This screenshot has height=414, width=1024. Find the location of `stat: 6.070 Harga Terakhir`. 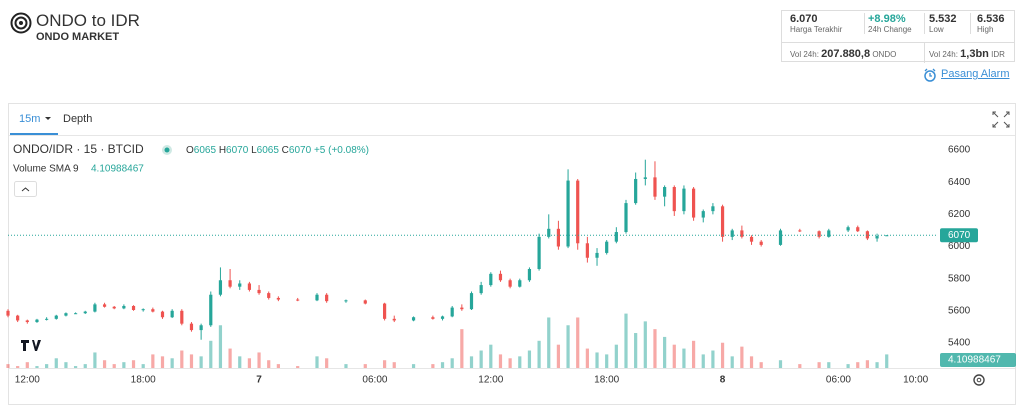

stat: 6.070 Harga Terakhir is located at coordinates (816, 23).